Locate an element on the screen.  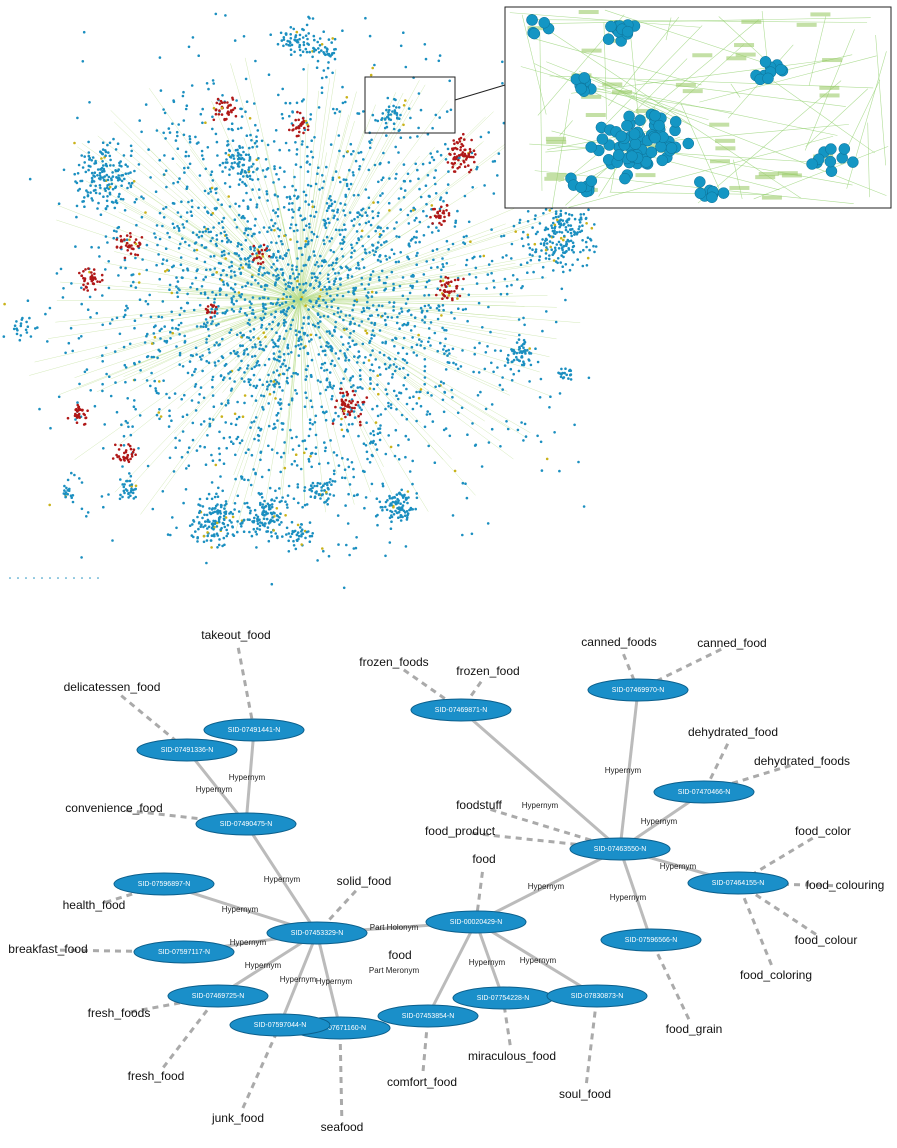
inset-node is located at coordinates (853, 162).